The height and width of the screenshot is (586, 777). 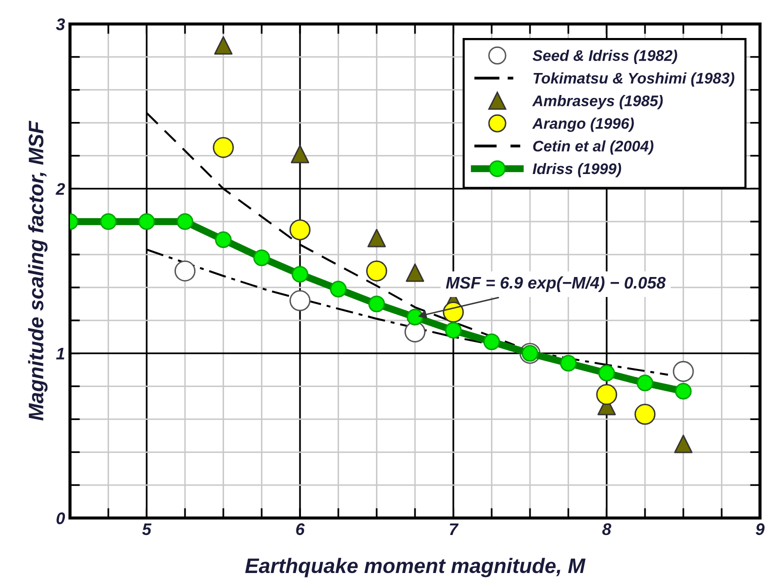 I want to click on x-tick-label: 6, so click(x=300, y=529).